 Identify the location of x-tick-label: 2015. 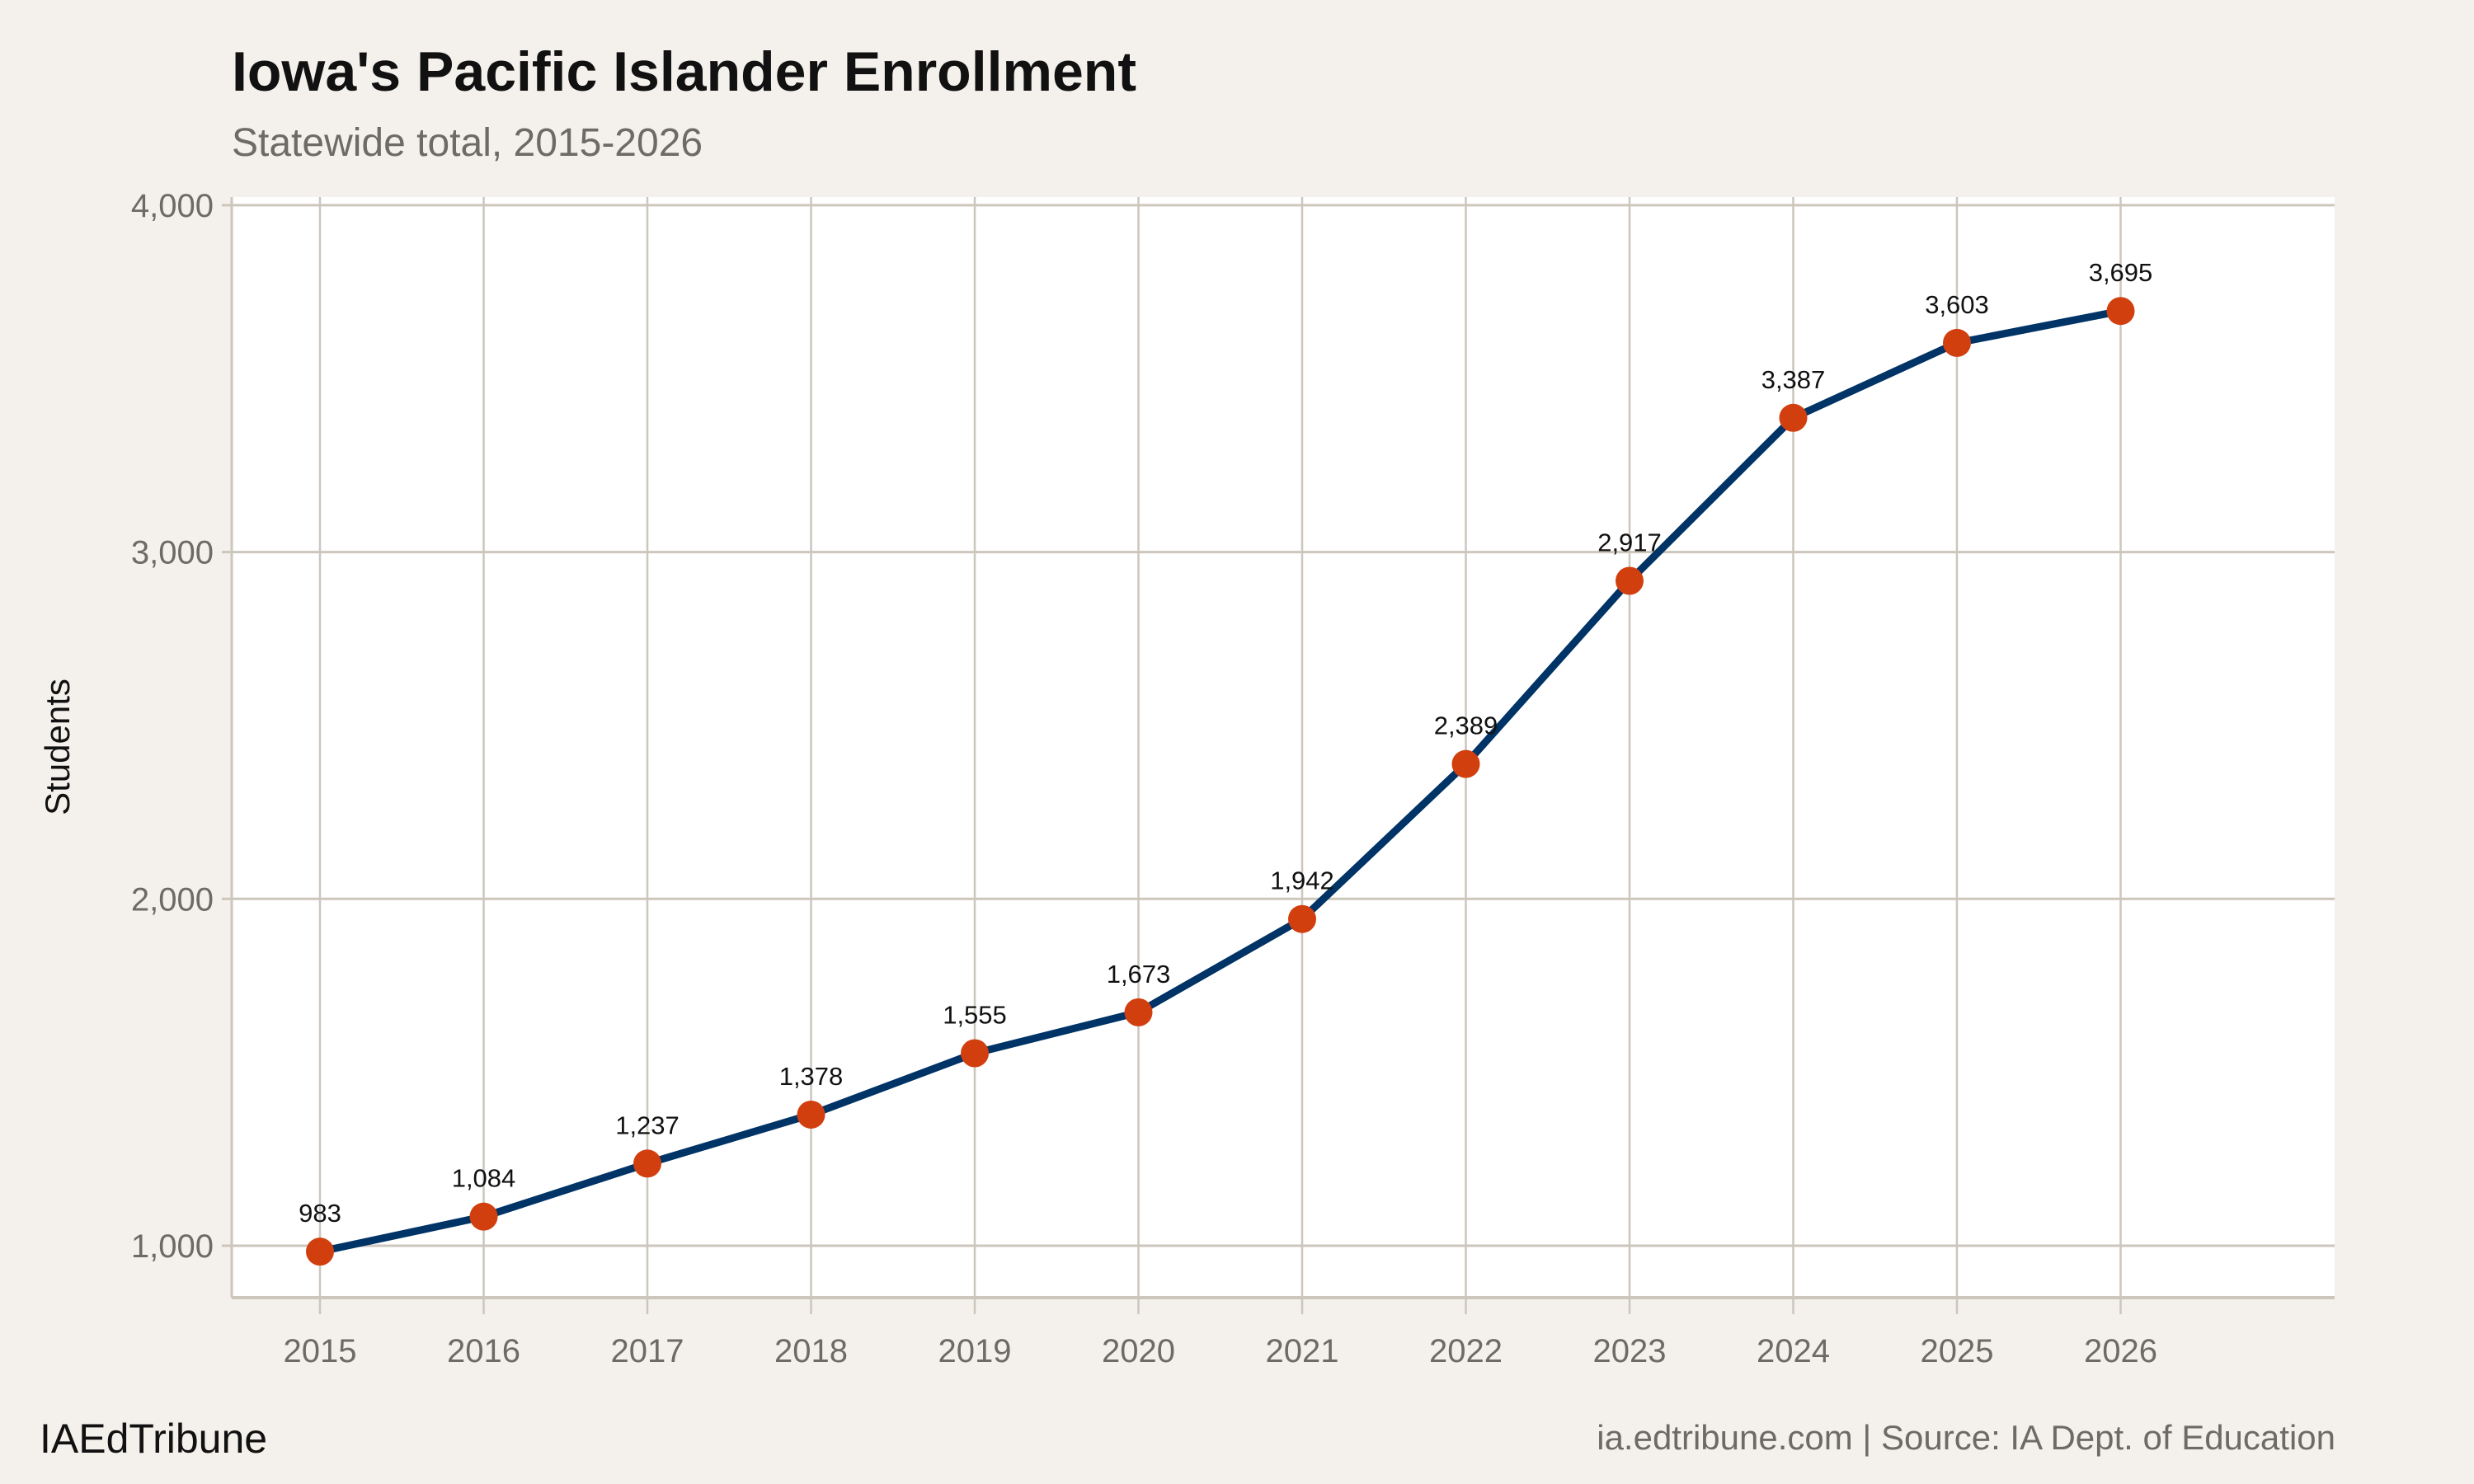
(320, 1351).